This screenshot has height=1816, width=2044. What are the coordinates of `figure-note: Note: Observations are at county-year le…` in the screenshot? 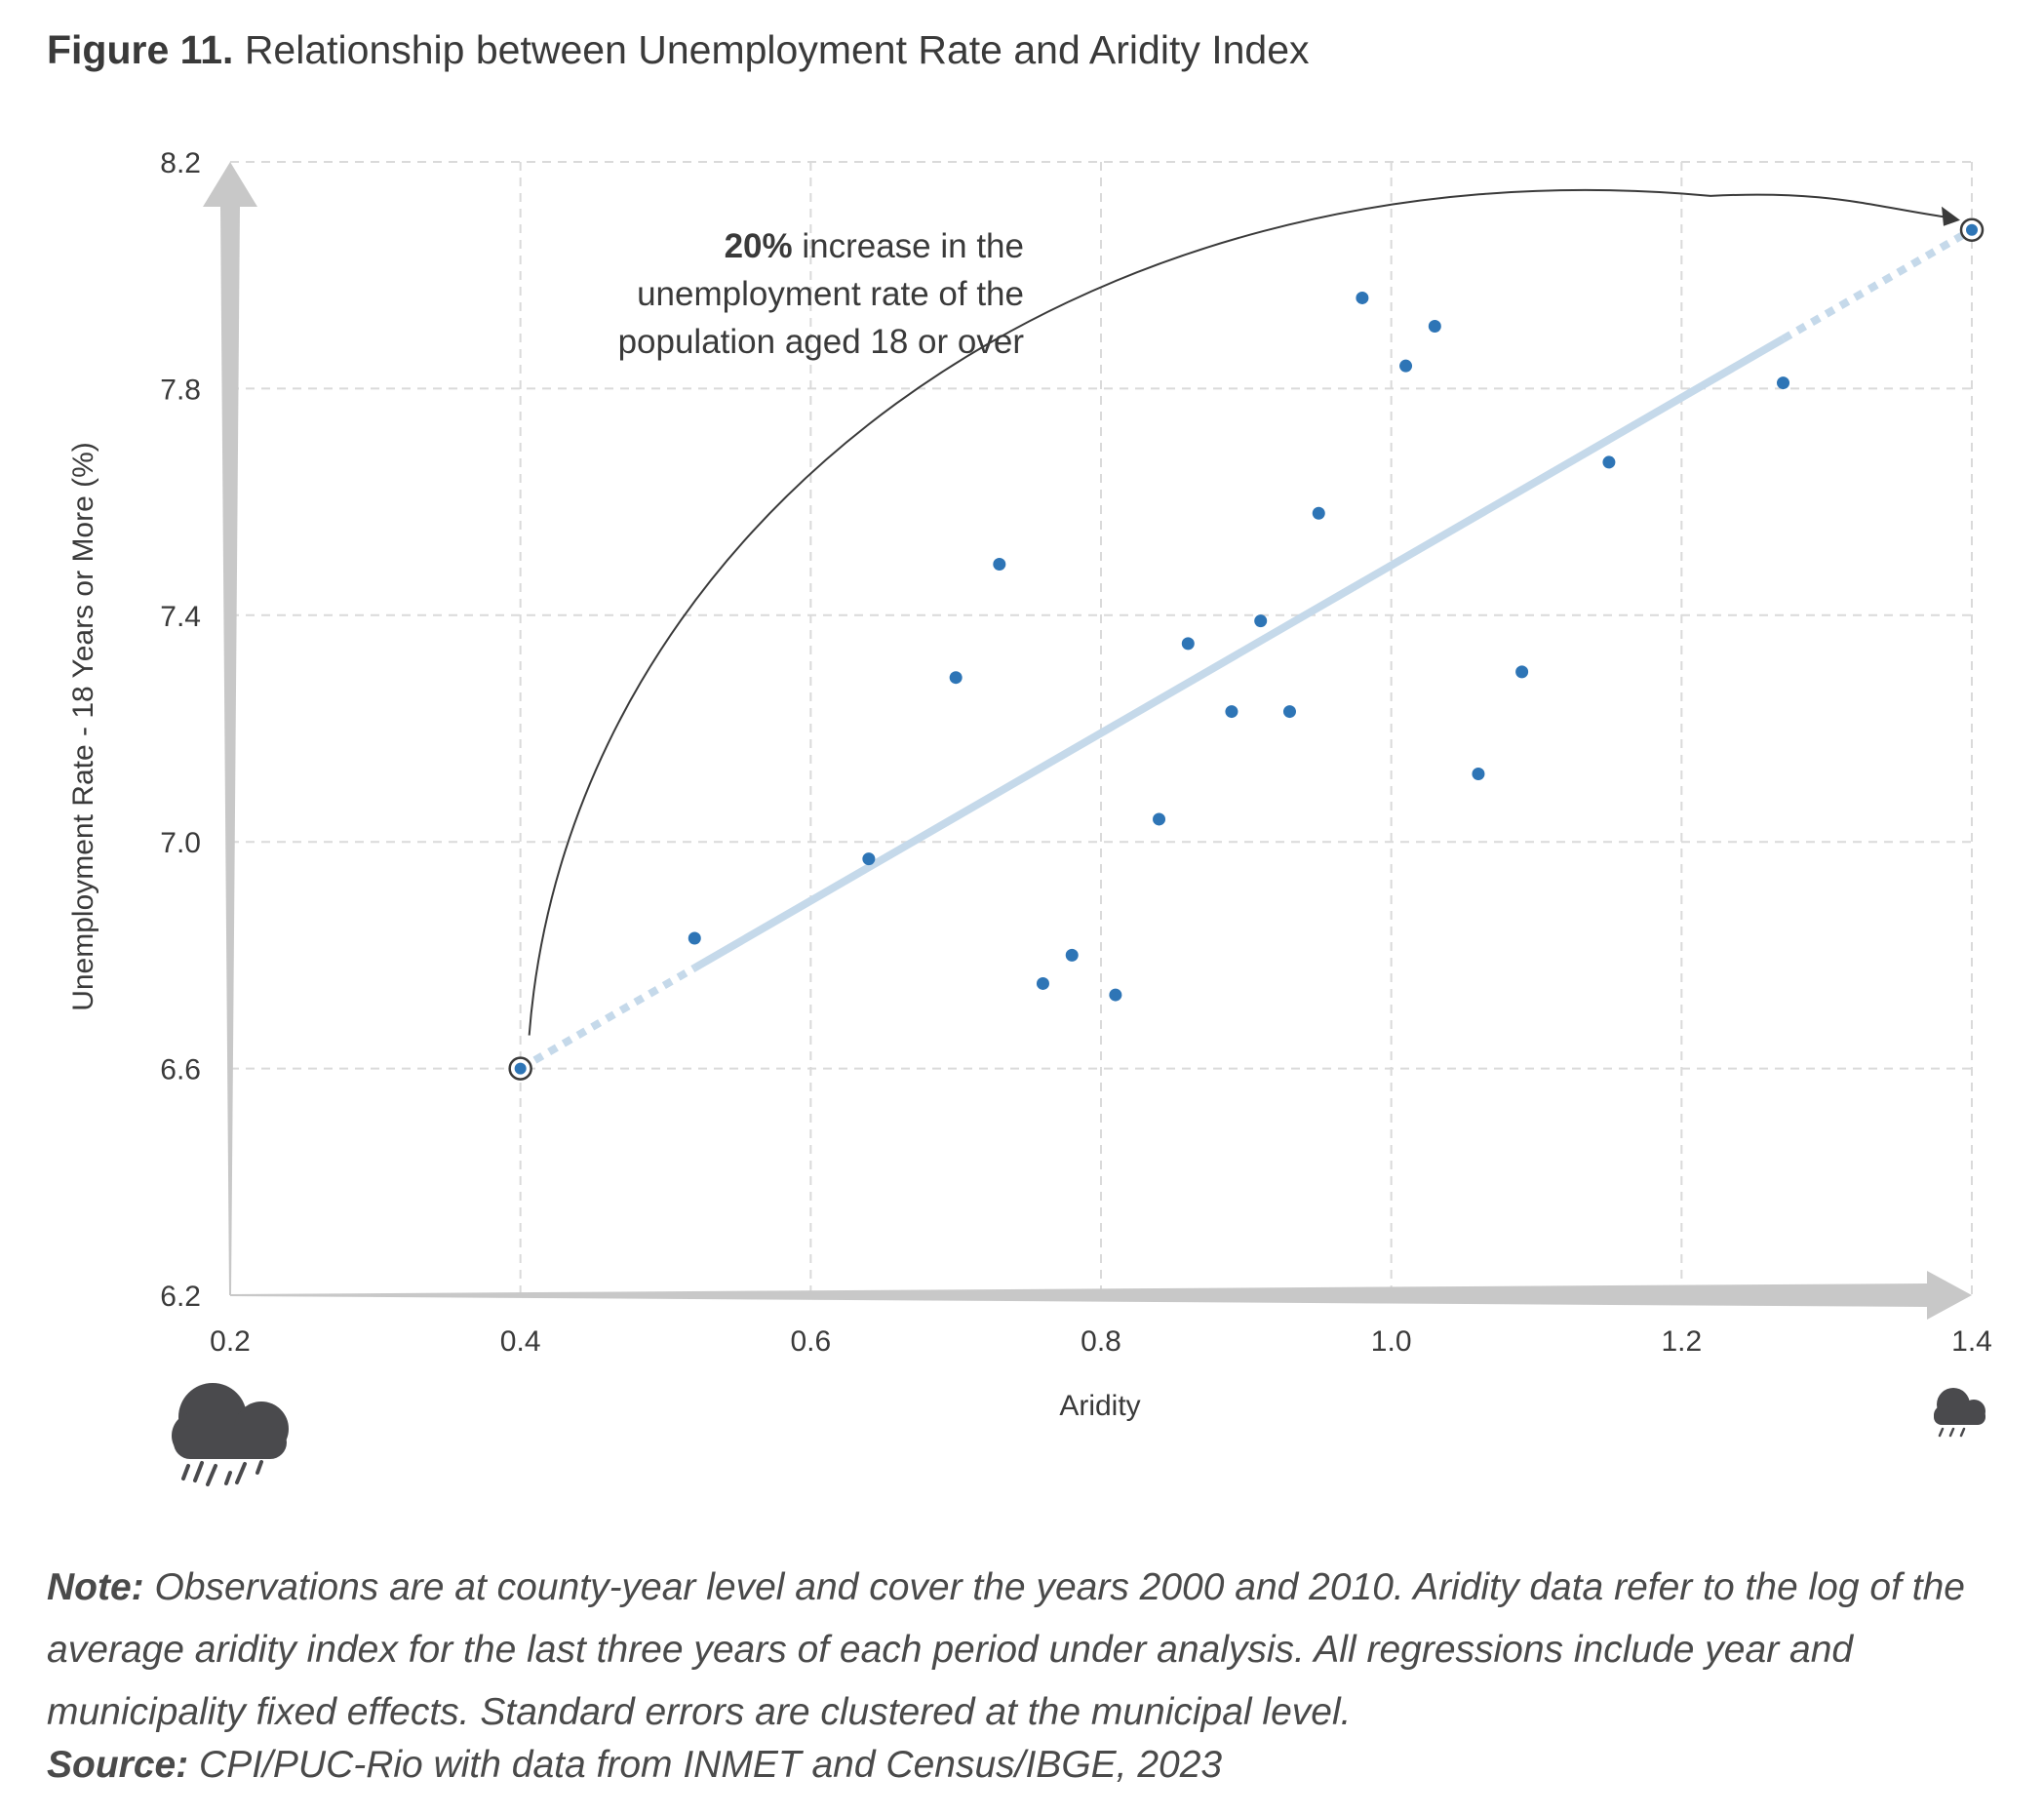 It's located at (1027, 1651).